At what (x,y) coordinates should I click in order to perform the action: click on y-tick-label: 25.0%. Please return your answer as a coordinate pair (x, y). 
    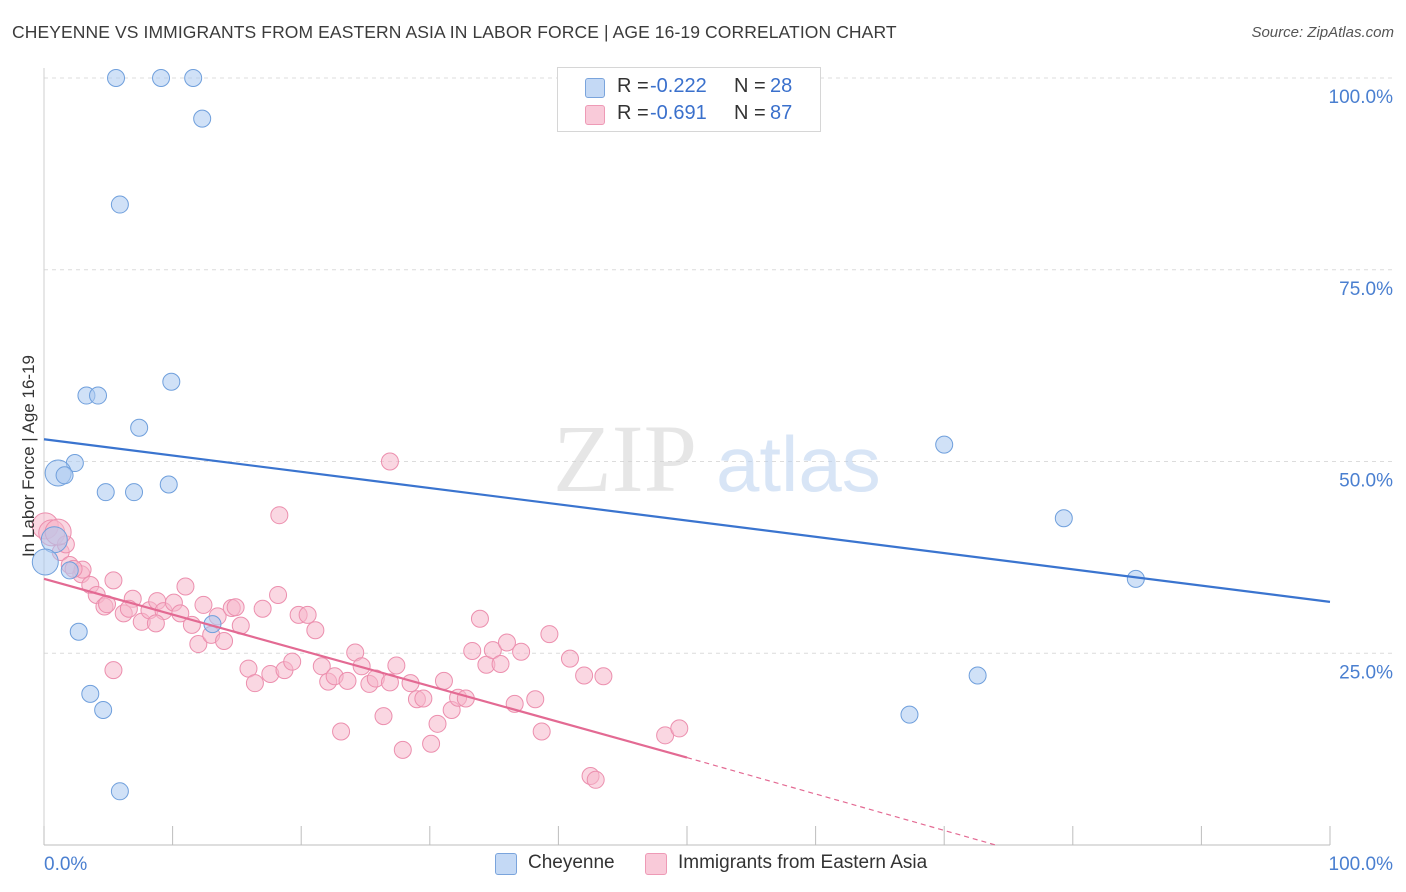
    Looking at the image, I should click on (1366, 672).